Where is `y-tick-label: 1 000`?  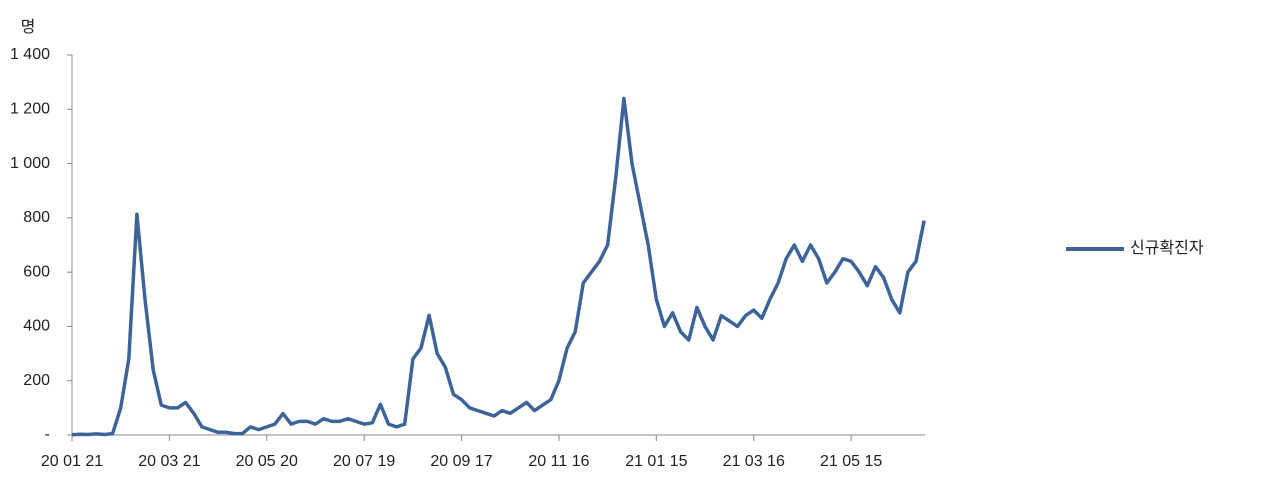 y-tick-label: 1 000 is located at coordinates (30, 163).